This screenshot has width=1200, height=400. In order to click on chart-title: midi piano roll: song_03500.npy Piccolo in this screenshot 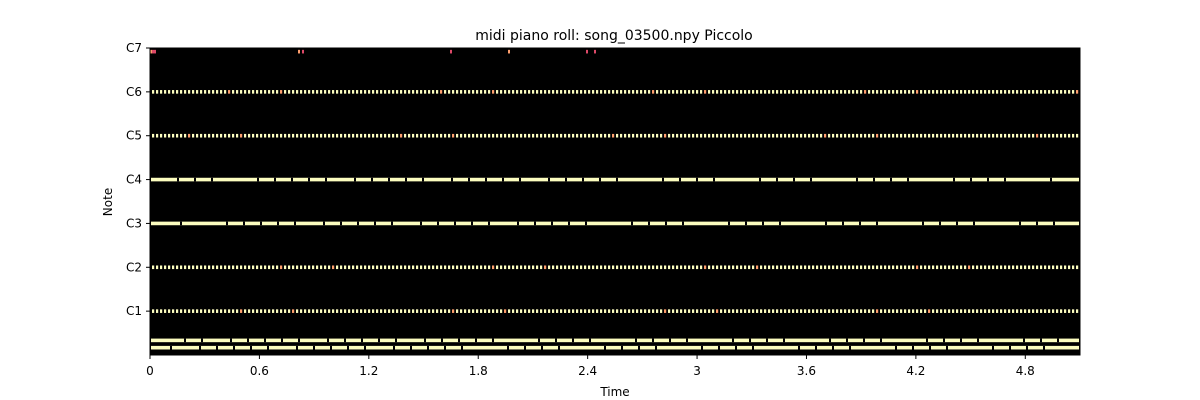, I will do `click(614, 36)`.